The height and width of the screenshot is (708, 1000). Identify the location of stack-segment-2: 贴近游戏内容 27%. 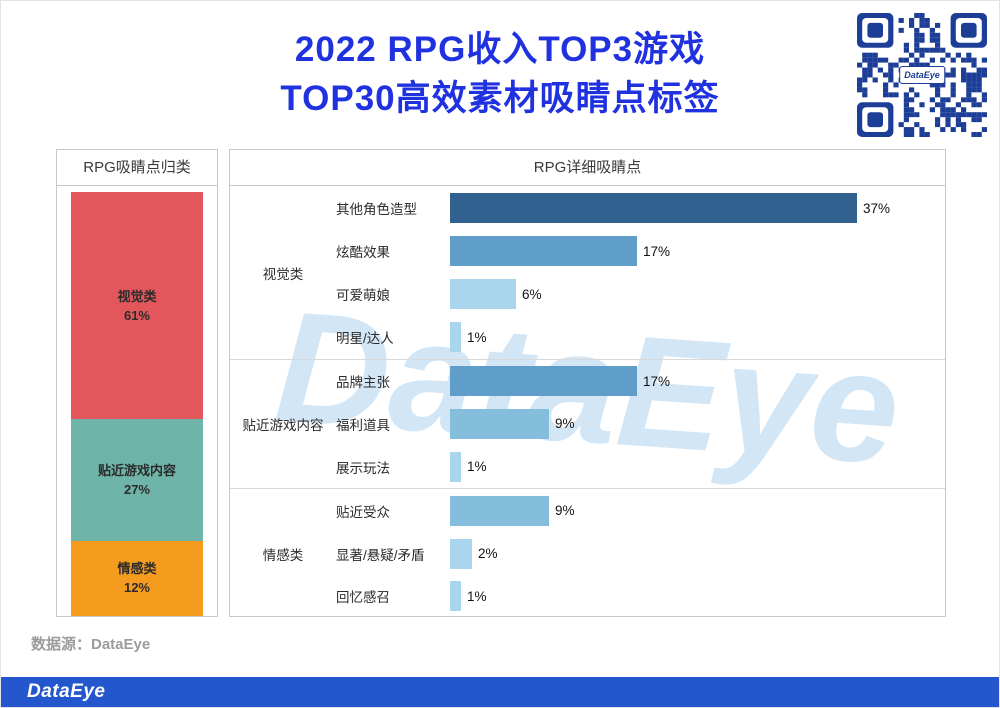
(137, 480).